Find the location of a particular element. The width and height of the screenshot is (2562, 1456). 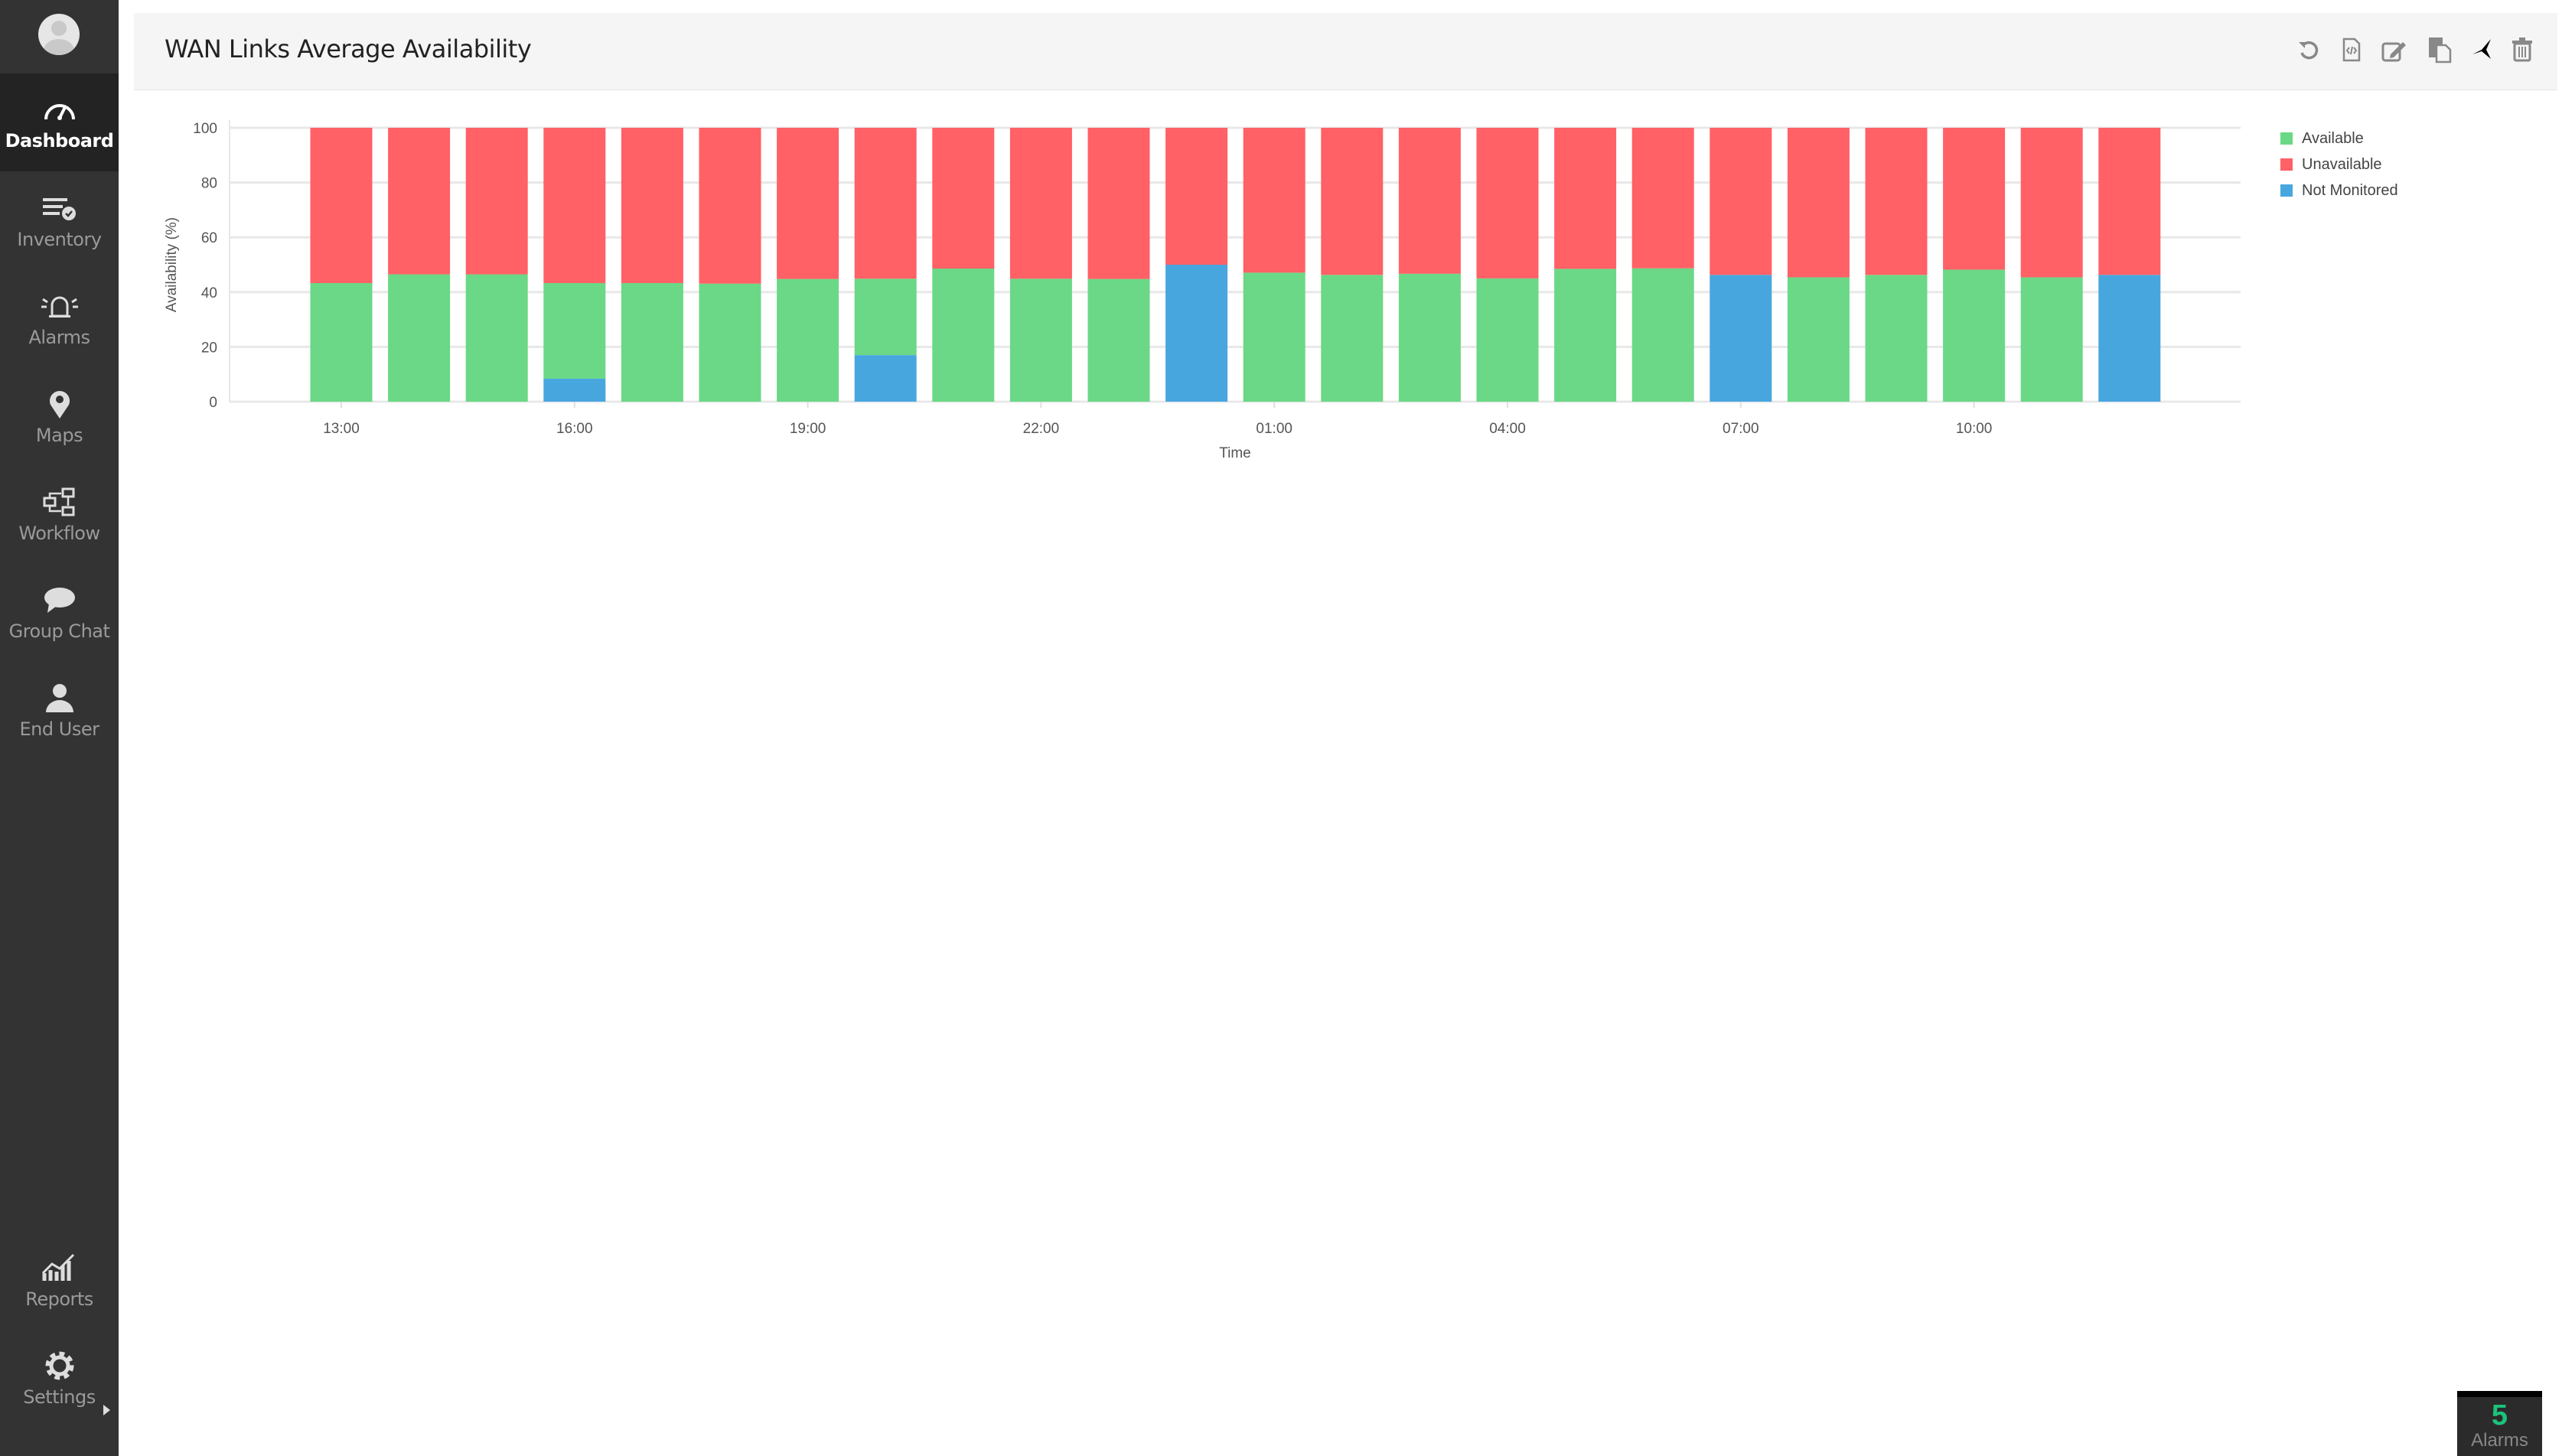

bar-available-23:00 is located at coordinates (1118, 340).